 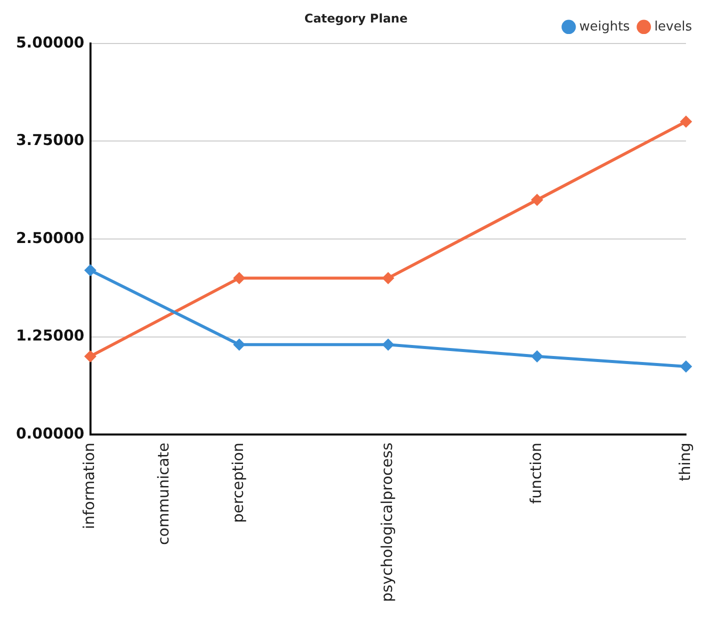 What do you see at coordinates (50, 237) in the screenshot?
I see `y-tick-label: 2.50000` at bounding box center [50, 237].